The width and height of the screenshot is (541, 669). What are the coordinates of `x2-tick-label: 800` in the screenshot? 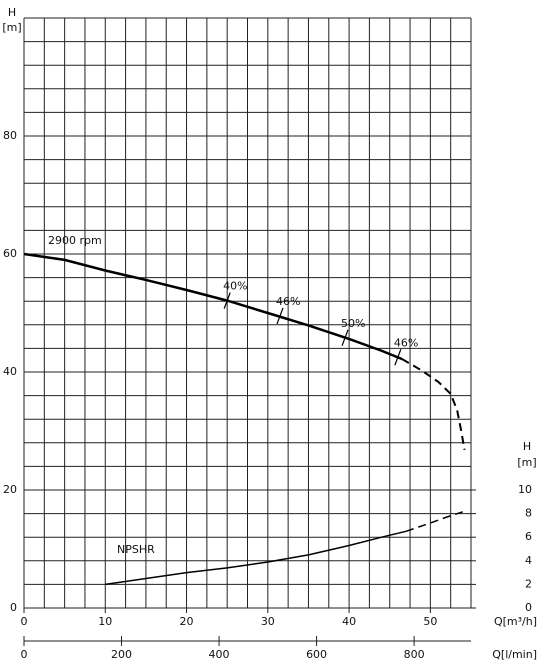 It's located at (414, 654).